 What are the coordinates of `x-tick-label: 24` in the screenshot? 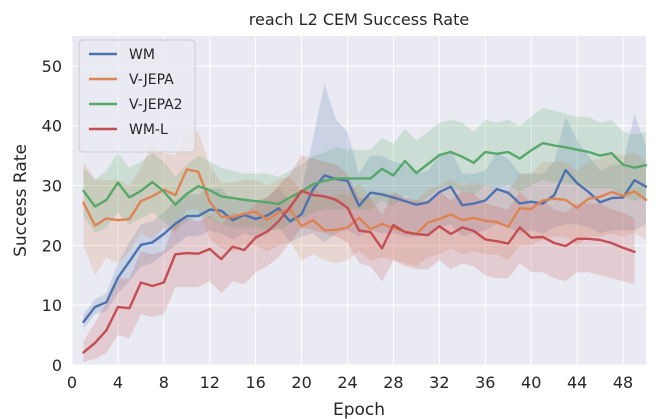 It's located at (347, 382).